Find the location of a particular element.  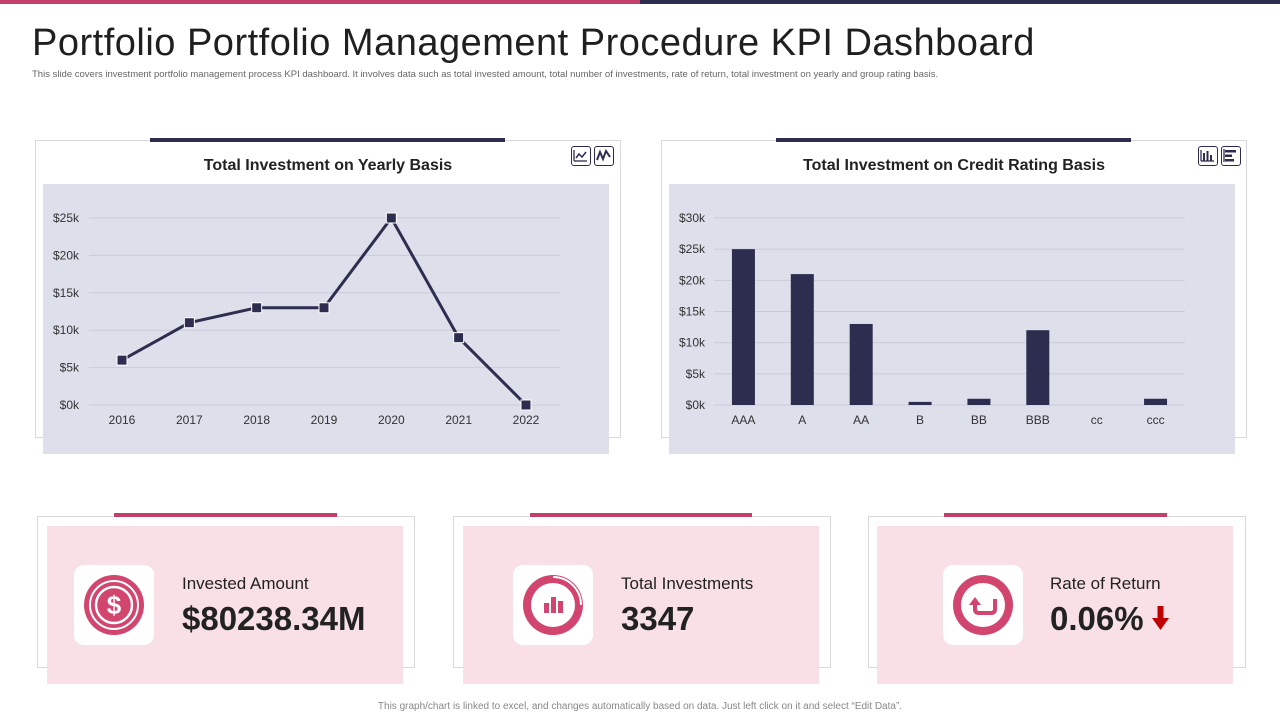

line-chart-toggle is located at coordinates (581, 156).